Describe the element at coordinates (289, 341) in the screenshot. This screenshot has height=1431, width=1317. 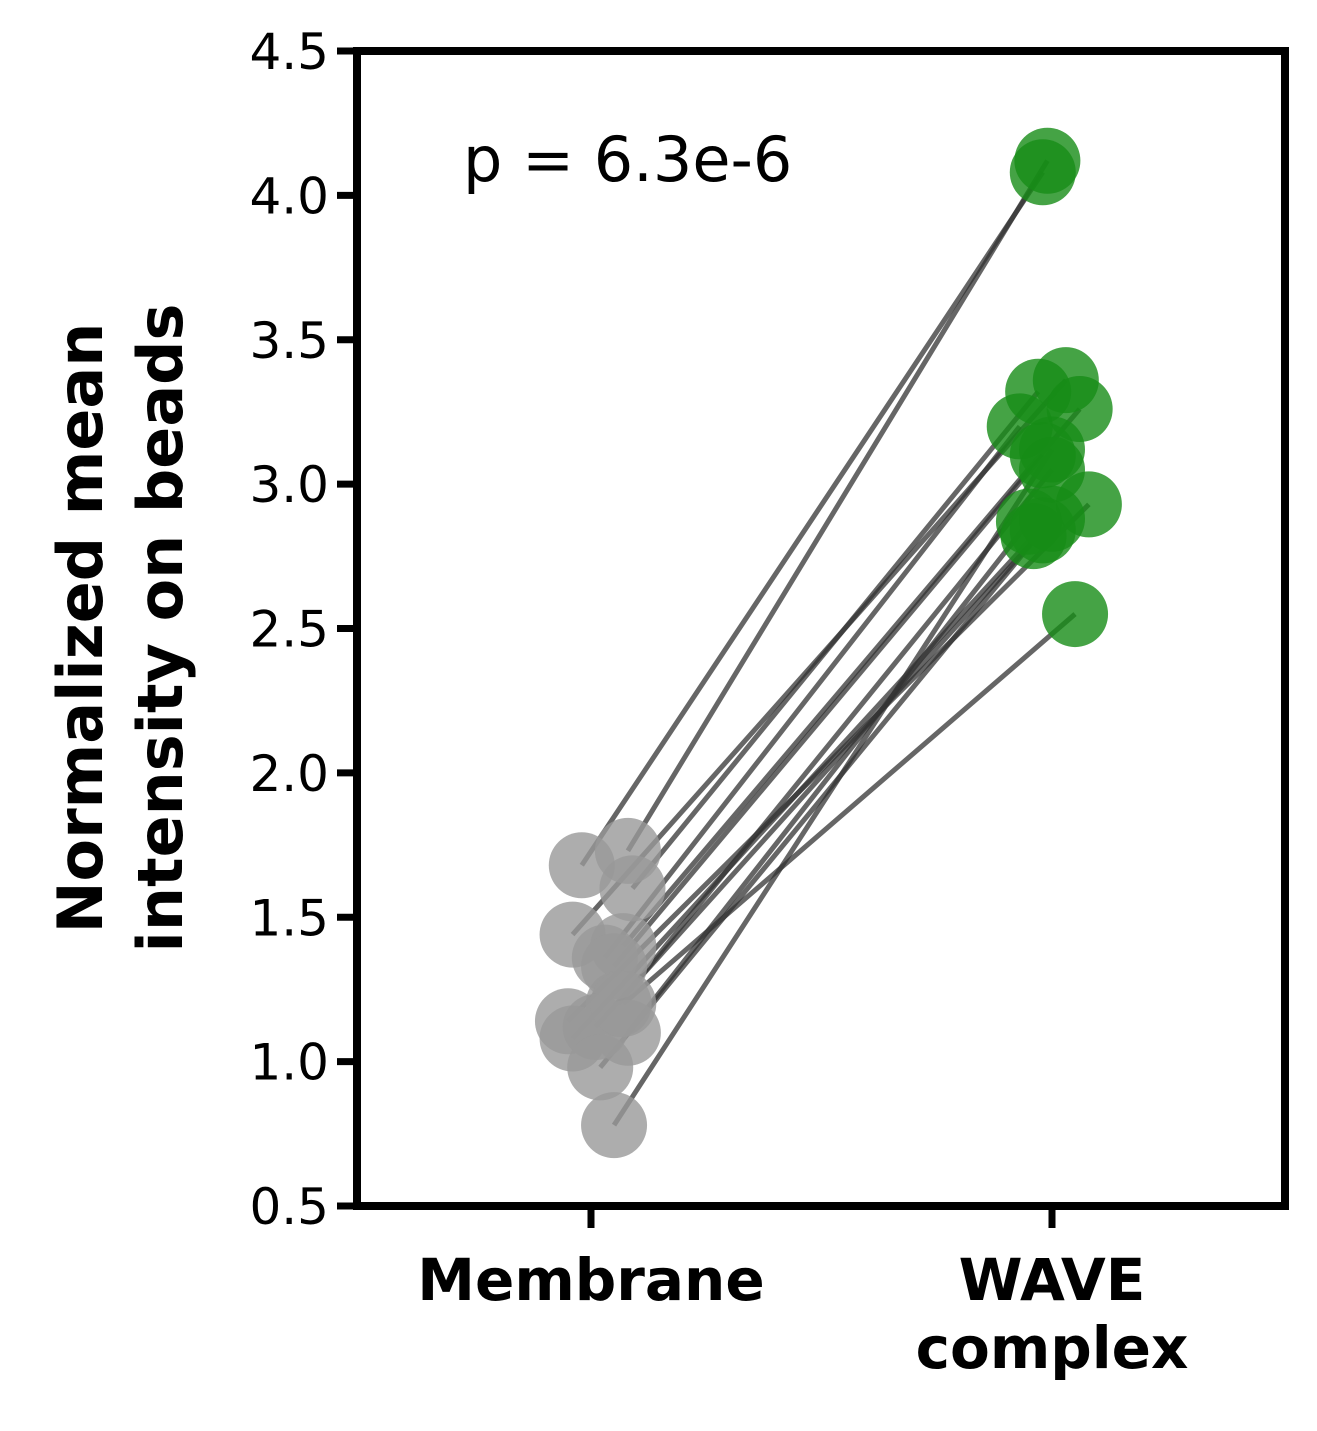
I see `y-tick-label-7: 3.5` at that location.